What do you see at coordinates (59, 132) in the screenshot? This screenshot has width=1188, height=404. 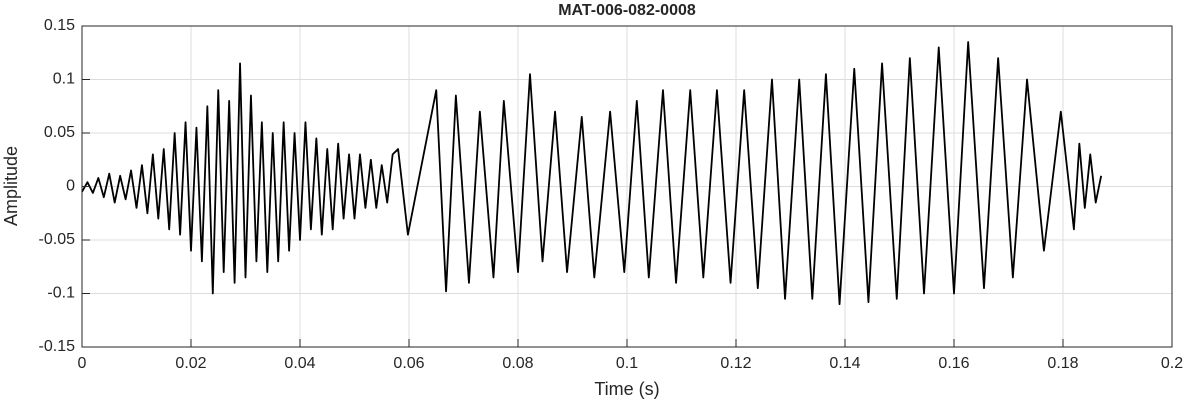 I see `y-tick-label: 0.05` at bounding box center [59, 132].